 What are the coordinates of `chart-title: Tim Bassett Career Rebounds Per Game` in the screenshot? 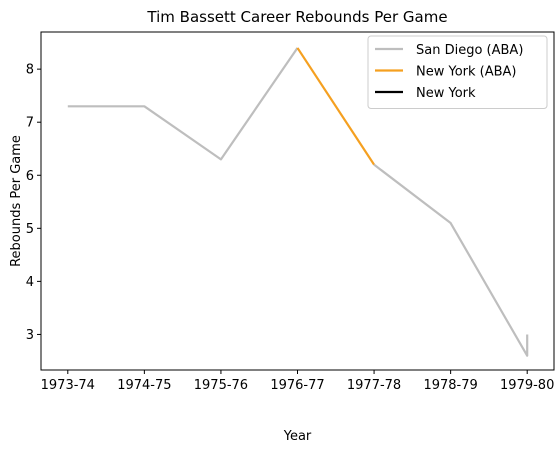 It's located at (296, 17).